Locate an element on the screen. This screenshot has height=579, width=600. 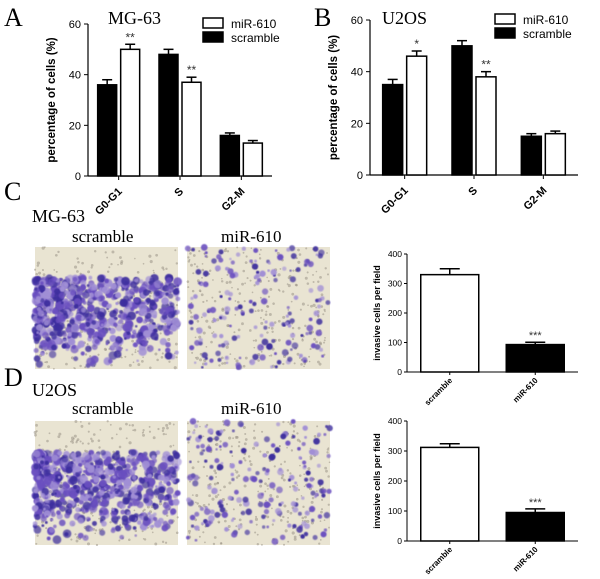
legend-label: miR-610 is located at coordinates (546, 20).